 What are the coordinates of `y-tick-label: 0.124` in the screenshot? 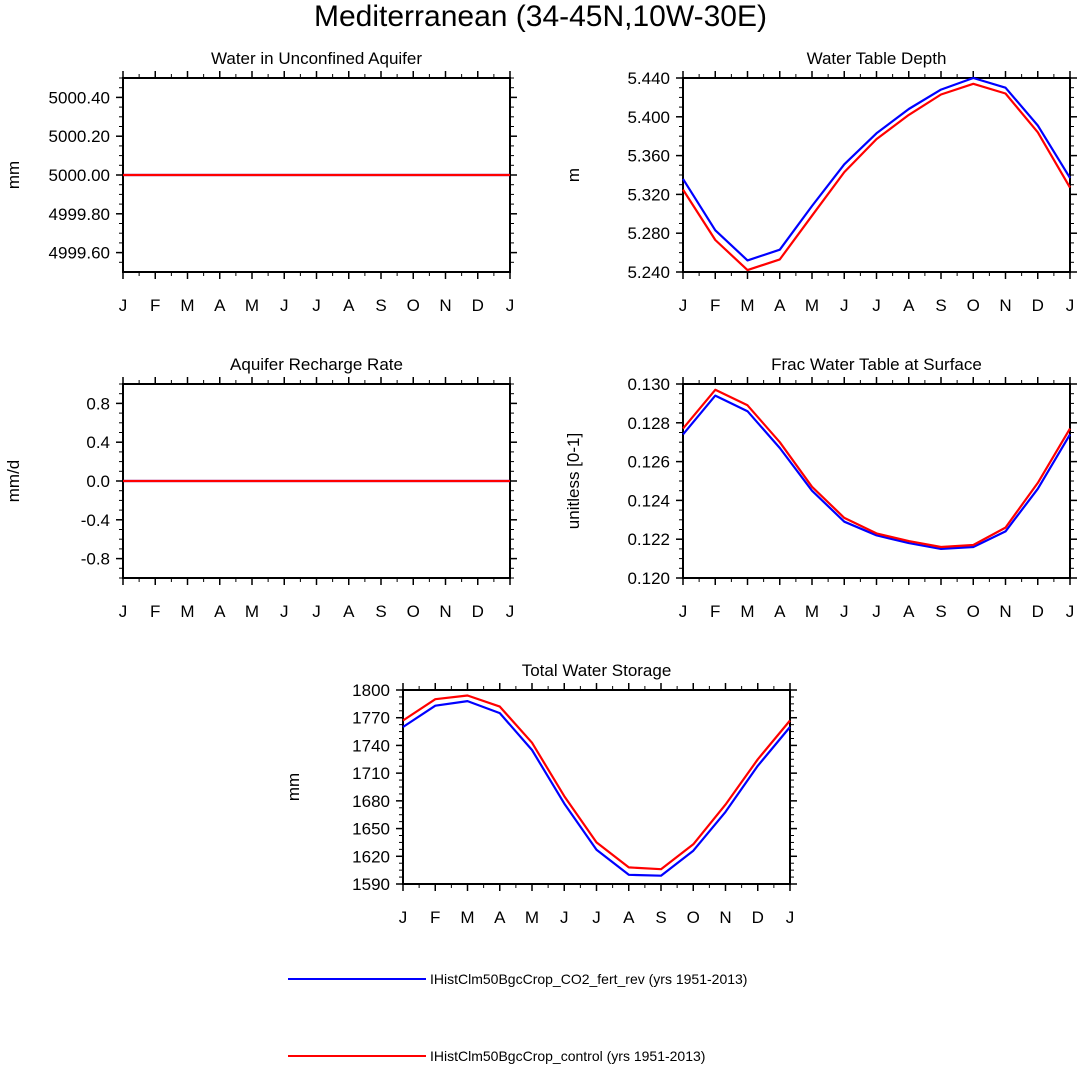 It's located at (648, 500).